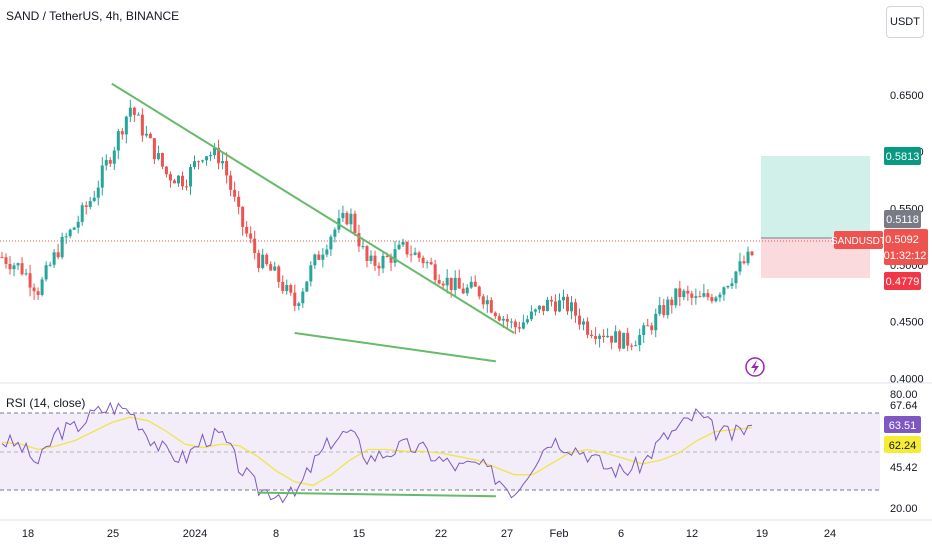 This screenshot has height=550, width=932. I want to click on time-axis: 18 25 2024 8 15 22 27 Feb 6 12 19 24, so click(429, 534).